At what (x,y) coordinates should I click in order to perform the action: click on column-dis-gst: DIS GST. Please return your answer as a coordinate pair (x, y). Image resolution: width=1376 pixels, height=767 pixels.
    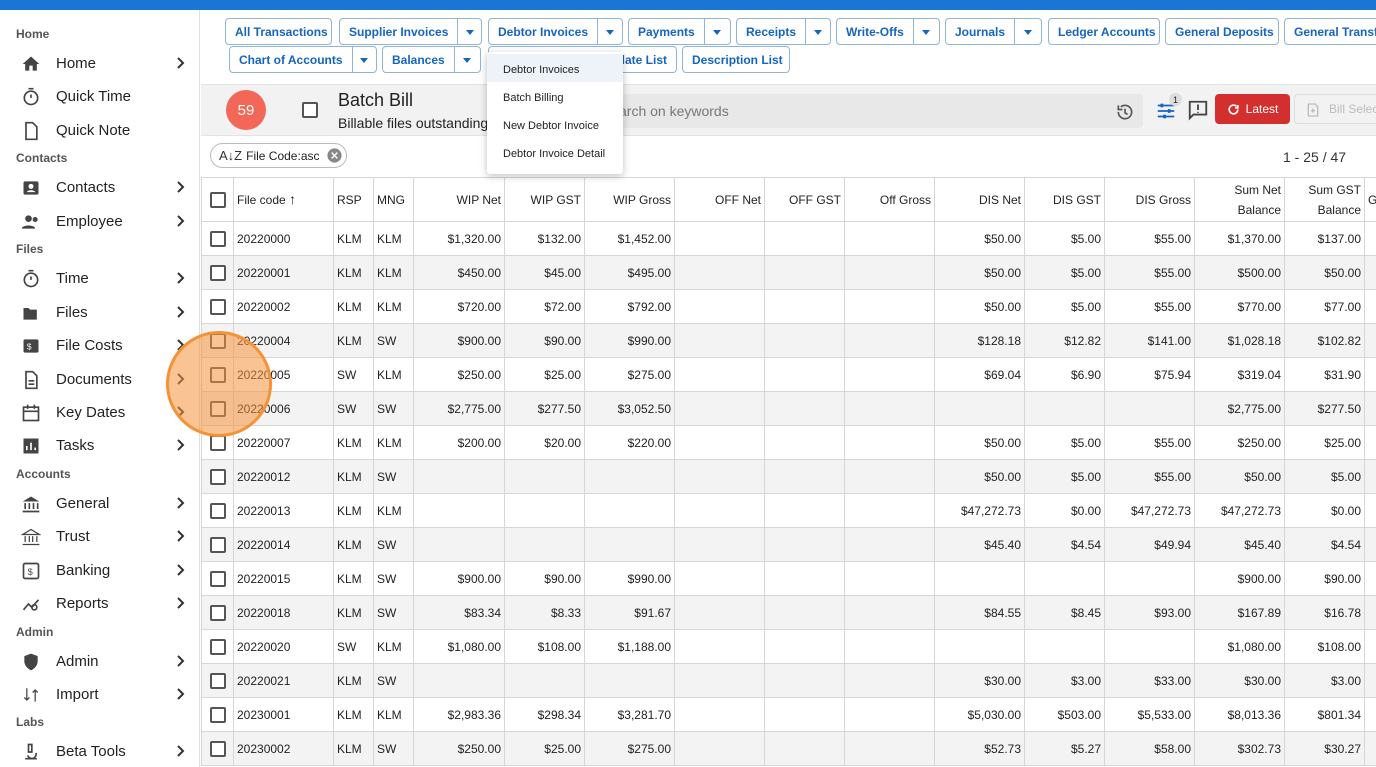
    Looking at the image, I should click on (1064, 199).